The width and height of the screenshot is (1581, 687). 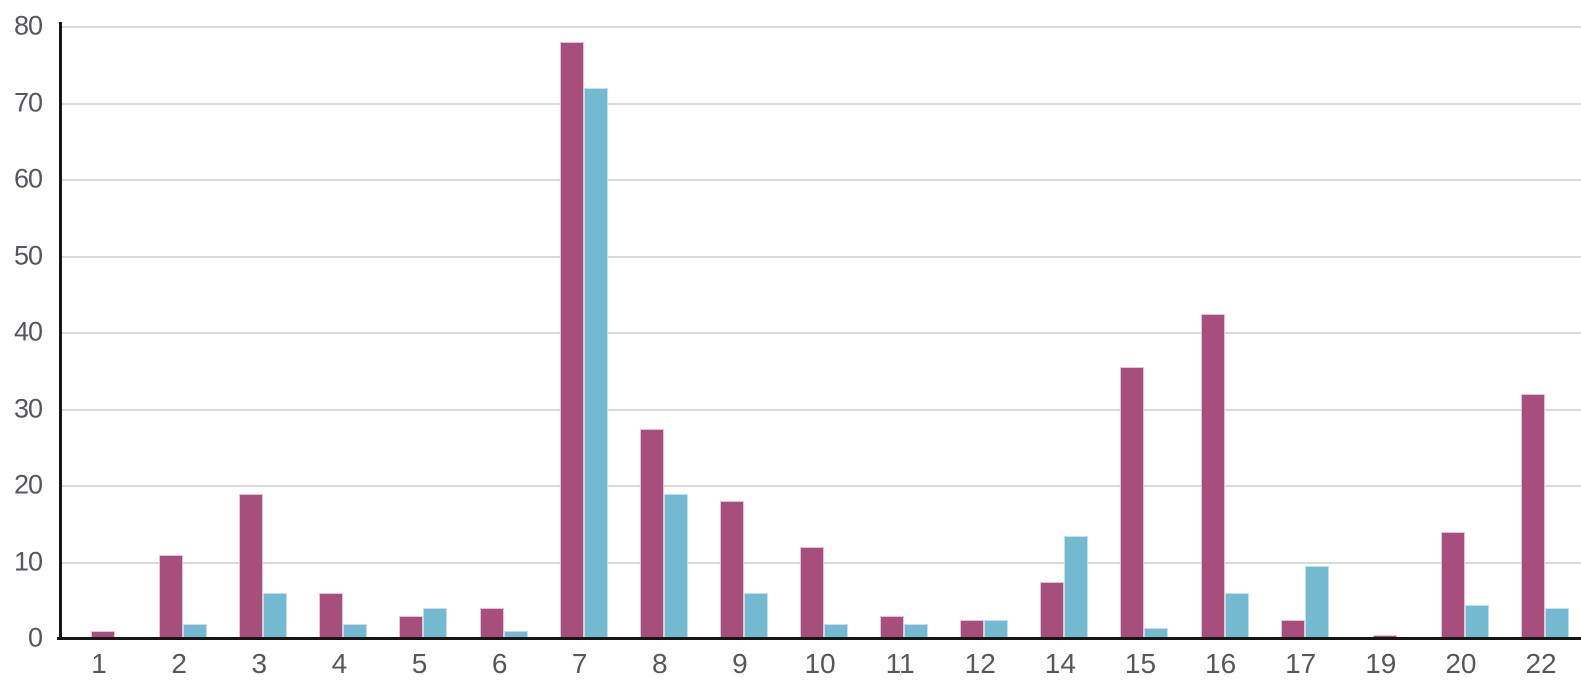 What do you see at coordinates (579, 663) in the screenshot?
I see `x-tick-label: 7` at bounding box center [579, 663].